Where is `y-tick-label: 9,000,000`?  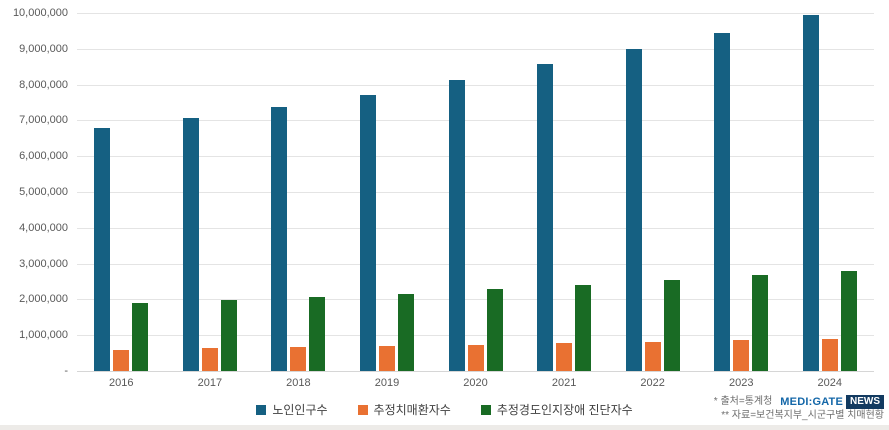
y-tick-label: 9,000,000 is located at coordinates (43, 48).